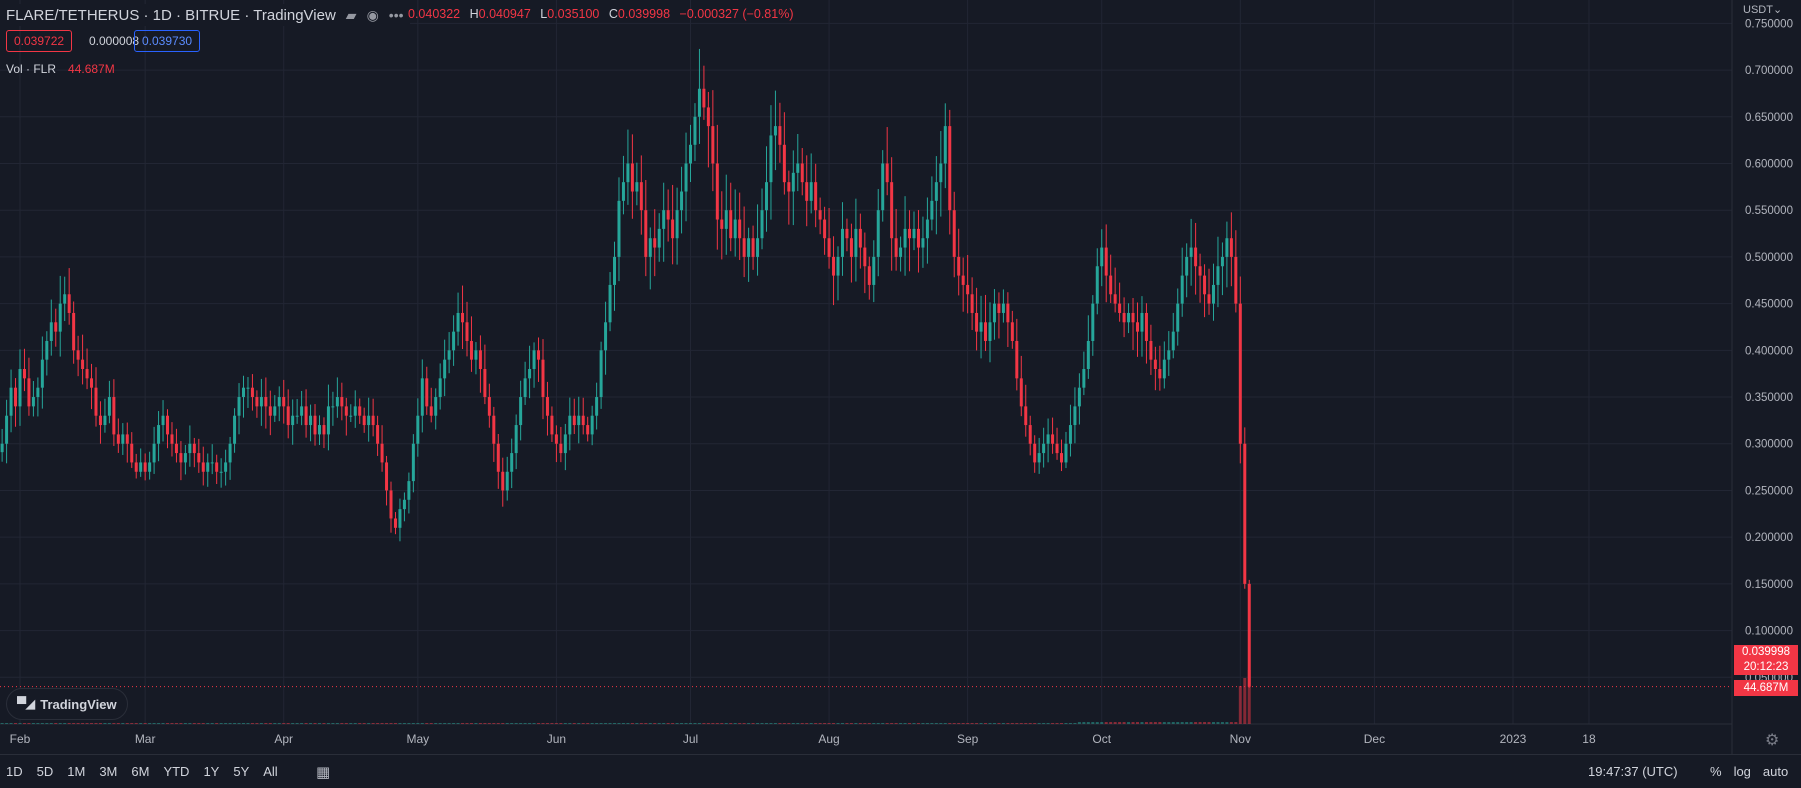 Image resolution: width=1801 pixels, height=788 pixels. I want to click on timeframe-5d: 5D, so click(45, 771).